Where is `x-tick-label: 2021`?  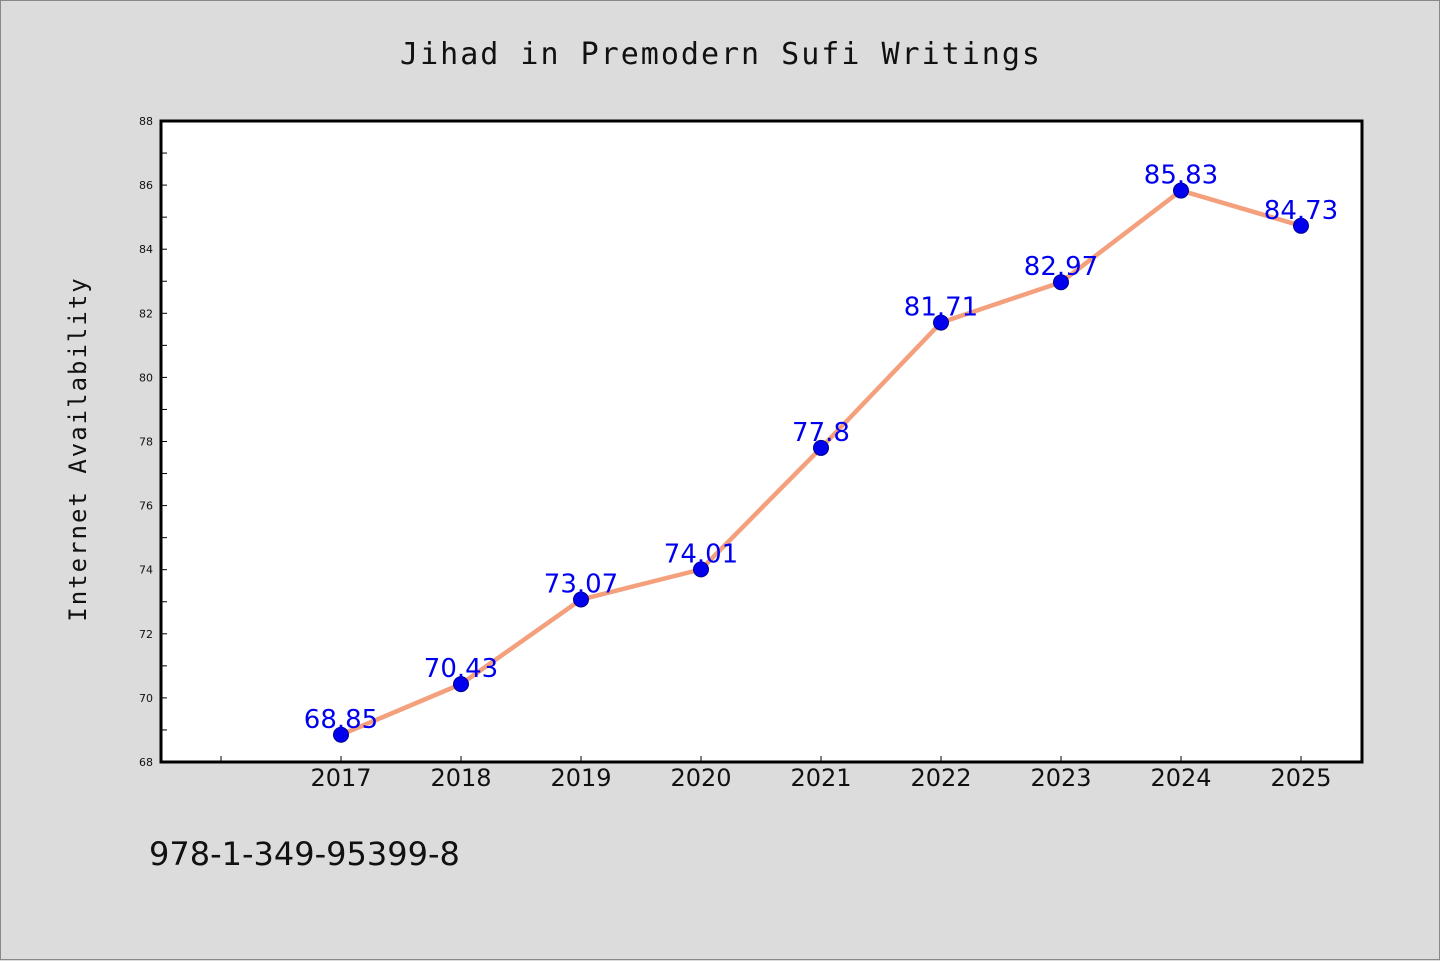
x-tick-label: 2021 is located at coordinates (820, 778).